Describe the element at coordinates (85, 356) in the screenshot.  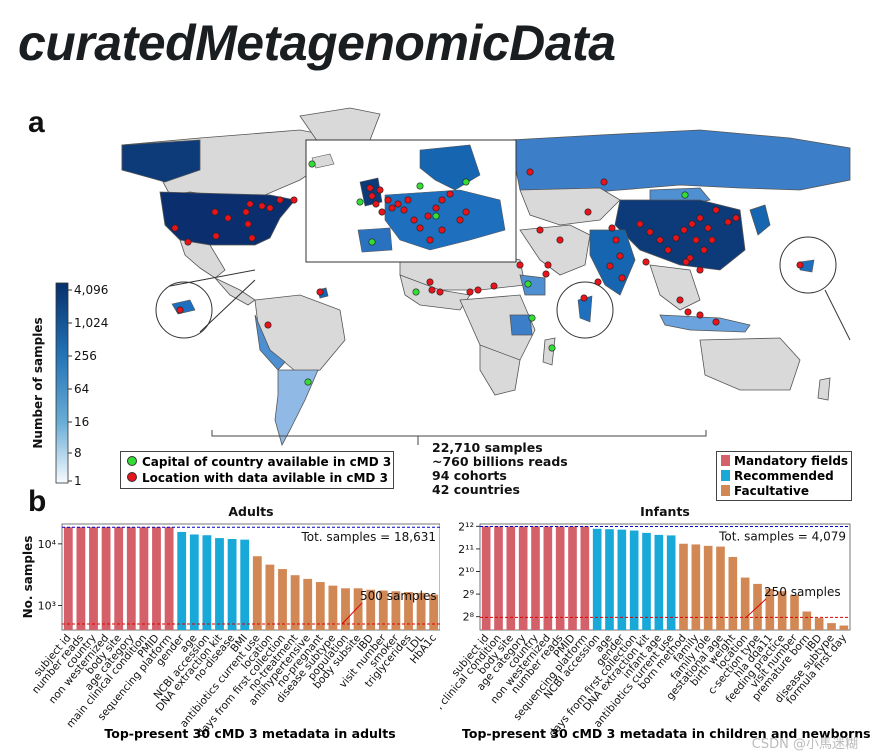
I see `colorbar-tick-label: 256` at that location.